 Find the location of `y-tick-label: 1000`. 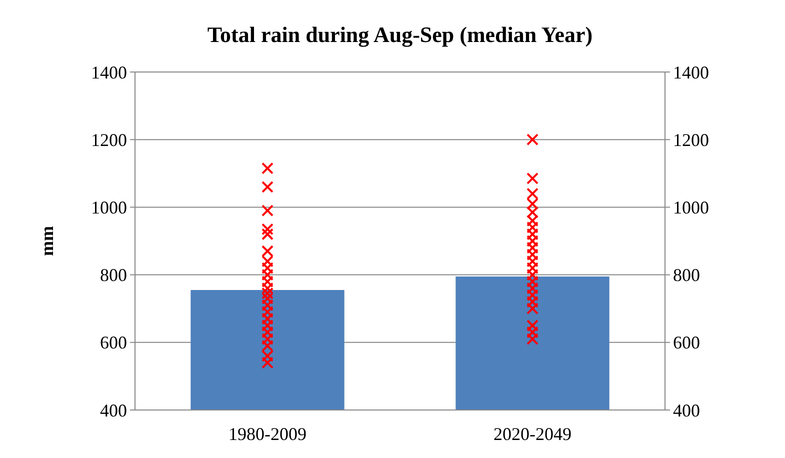

y-tick-label: 1000 is located at coordinates (109, 208).